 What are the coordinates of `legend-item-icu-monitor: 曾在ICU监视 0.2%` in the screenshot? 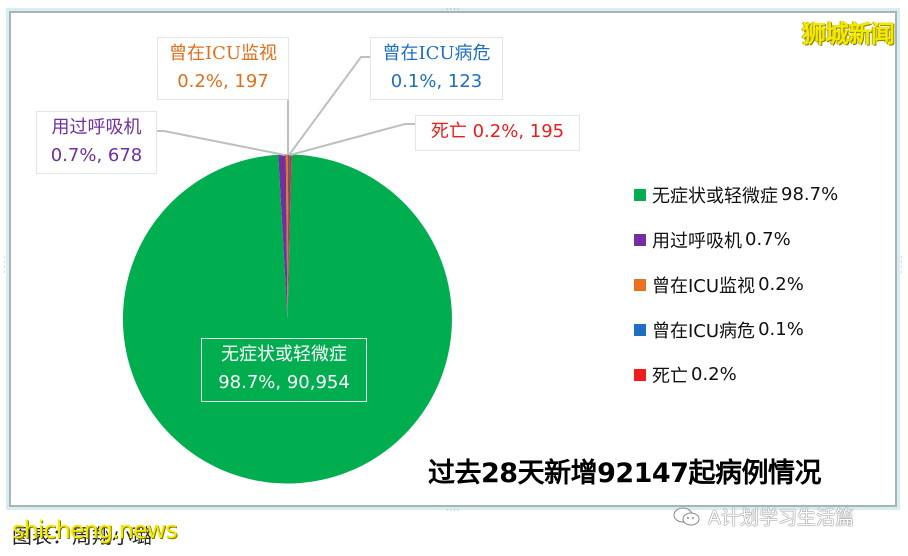 It's located at (759, 284).